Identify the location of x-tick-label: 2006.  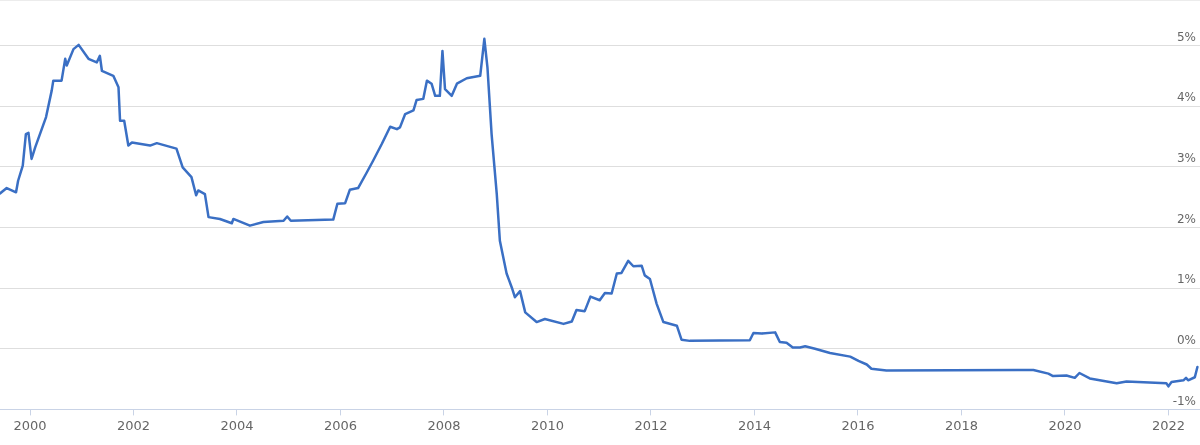
(340, 425).